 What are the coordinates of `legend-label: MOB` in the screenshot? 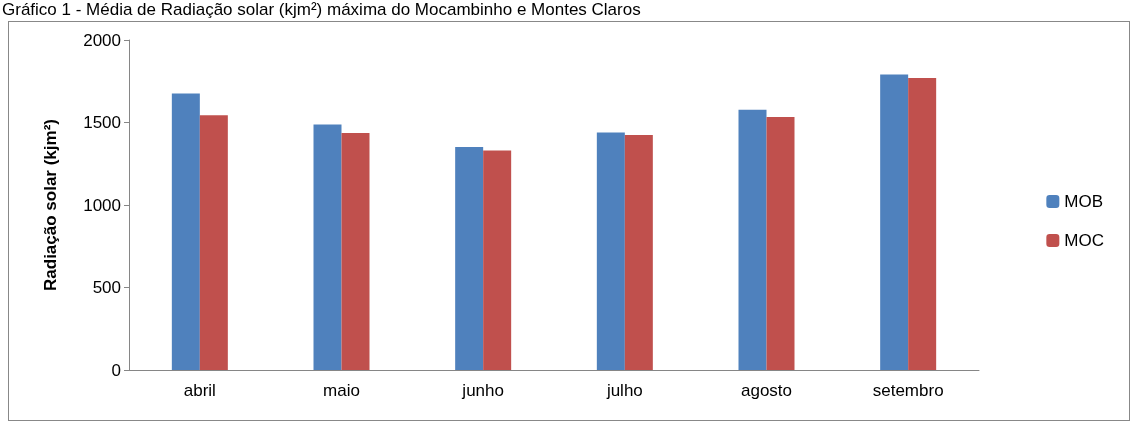 It's located at (1084, 201).